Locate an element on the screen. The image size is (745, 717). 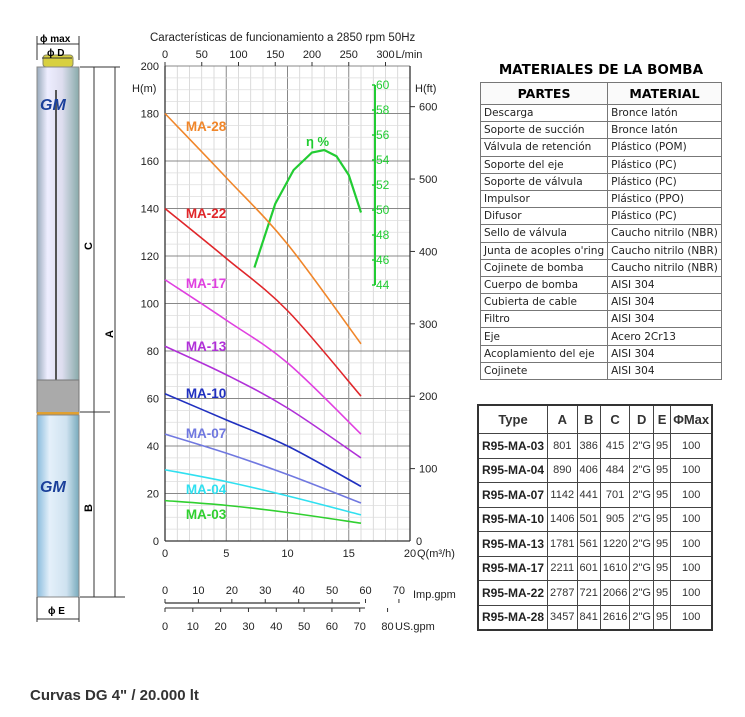
col-header: B is located at coordinates (588, 419).